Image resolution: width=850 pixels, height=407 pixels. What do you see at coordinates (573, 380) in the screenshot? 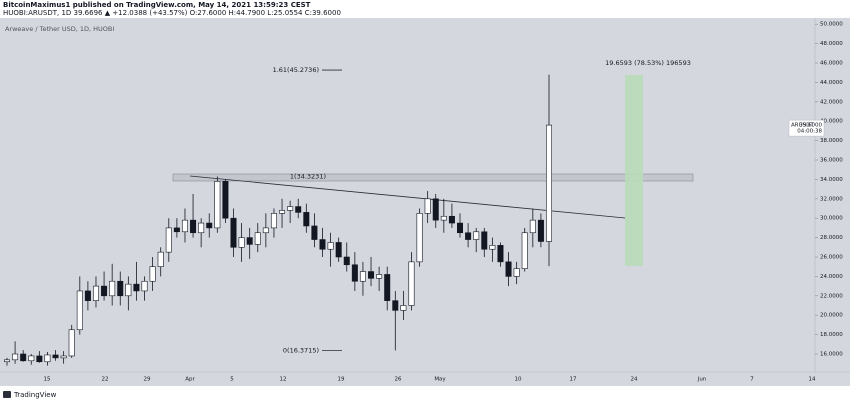
I see `x-tick-label: 17` at bounding box center [573, 380].